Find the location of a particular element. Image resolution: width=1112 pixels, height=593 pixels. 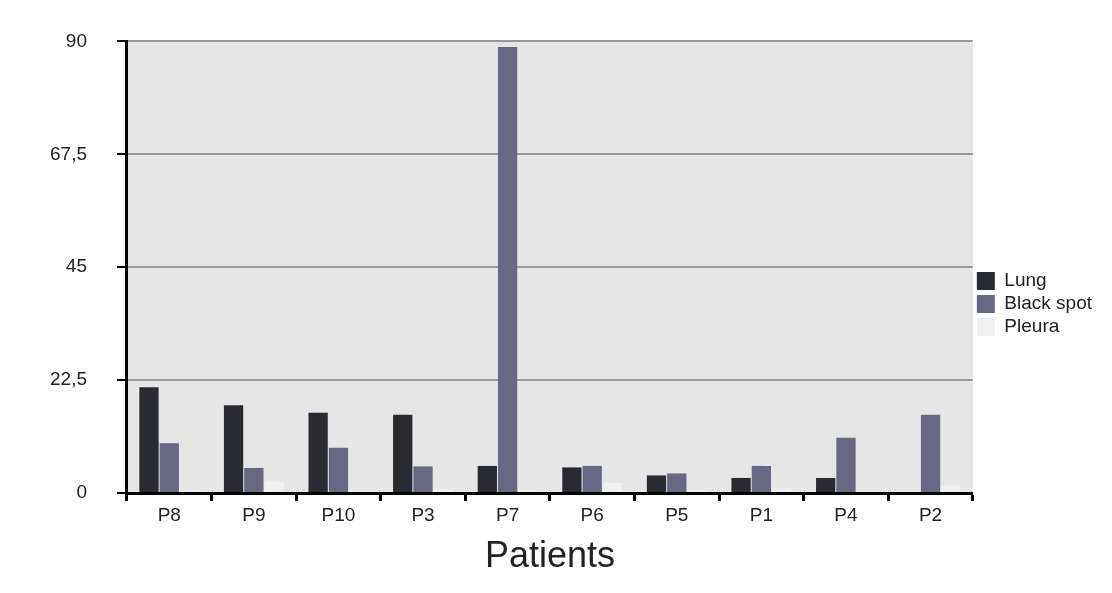

y-tick-label: 22,5 is located at coordinates (68, 379).